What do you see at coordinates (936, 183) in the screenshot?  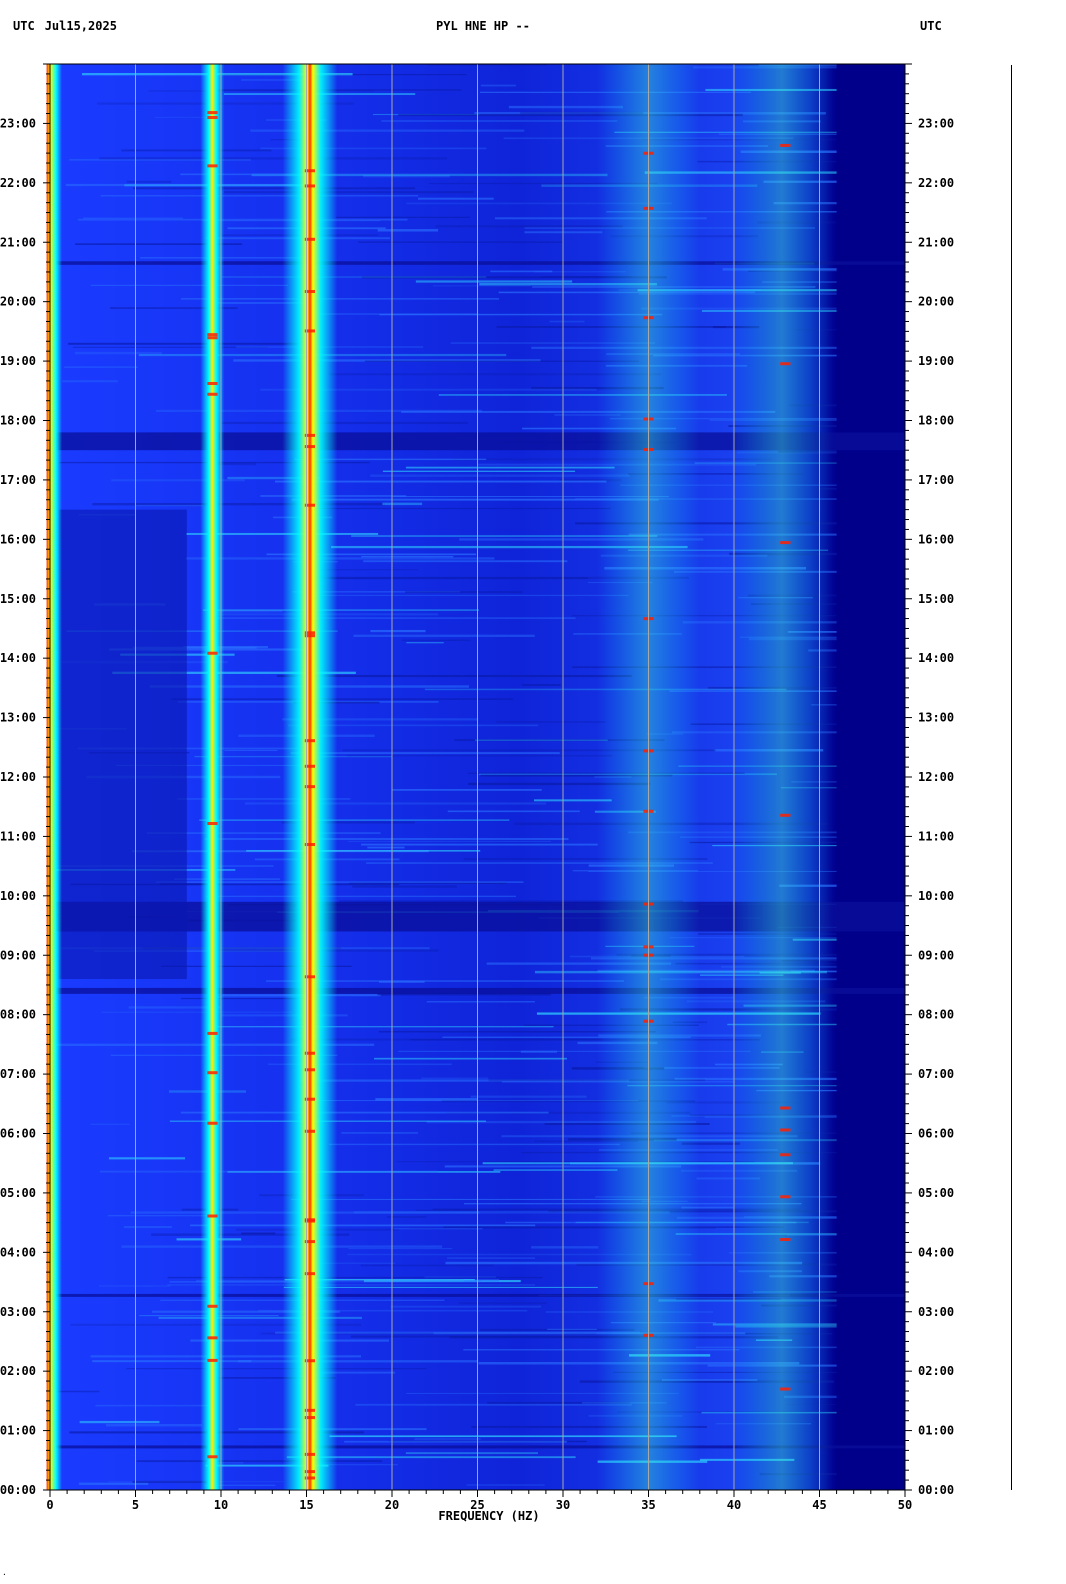 I see `y-tick-label-right: 22:00` at bounding box center [936, 183].